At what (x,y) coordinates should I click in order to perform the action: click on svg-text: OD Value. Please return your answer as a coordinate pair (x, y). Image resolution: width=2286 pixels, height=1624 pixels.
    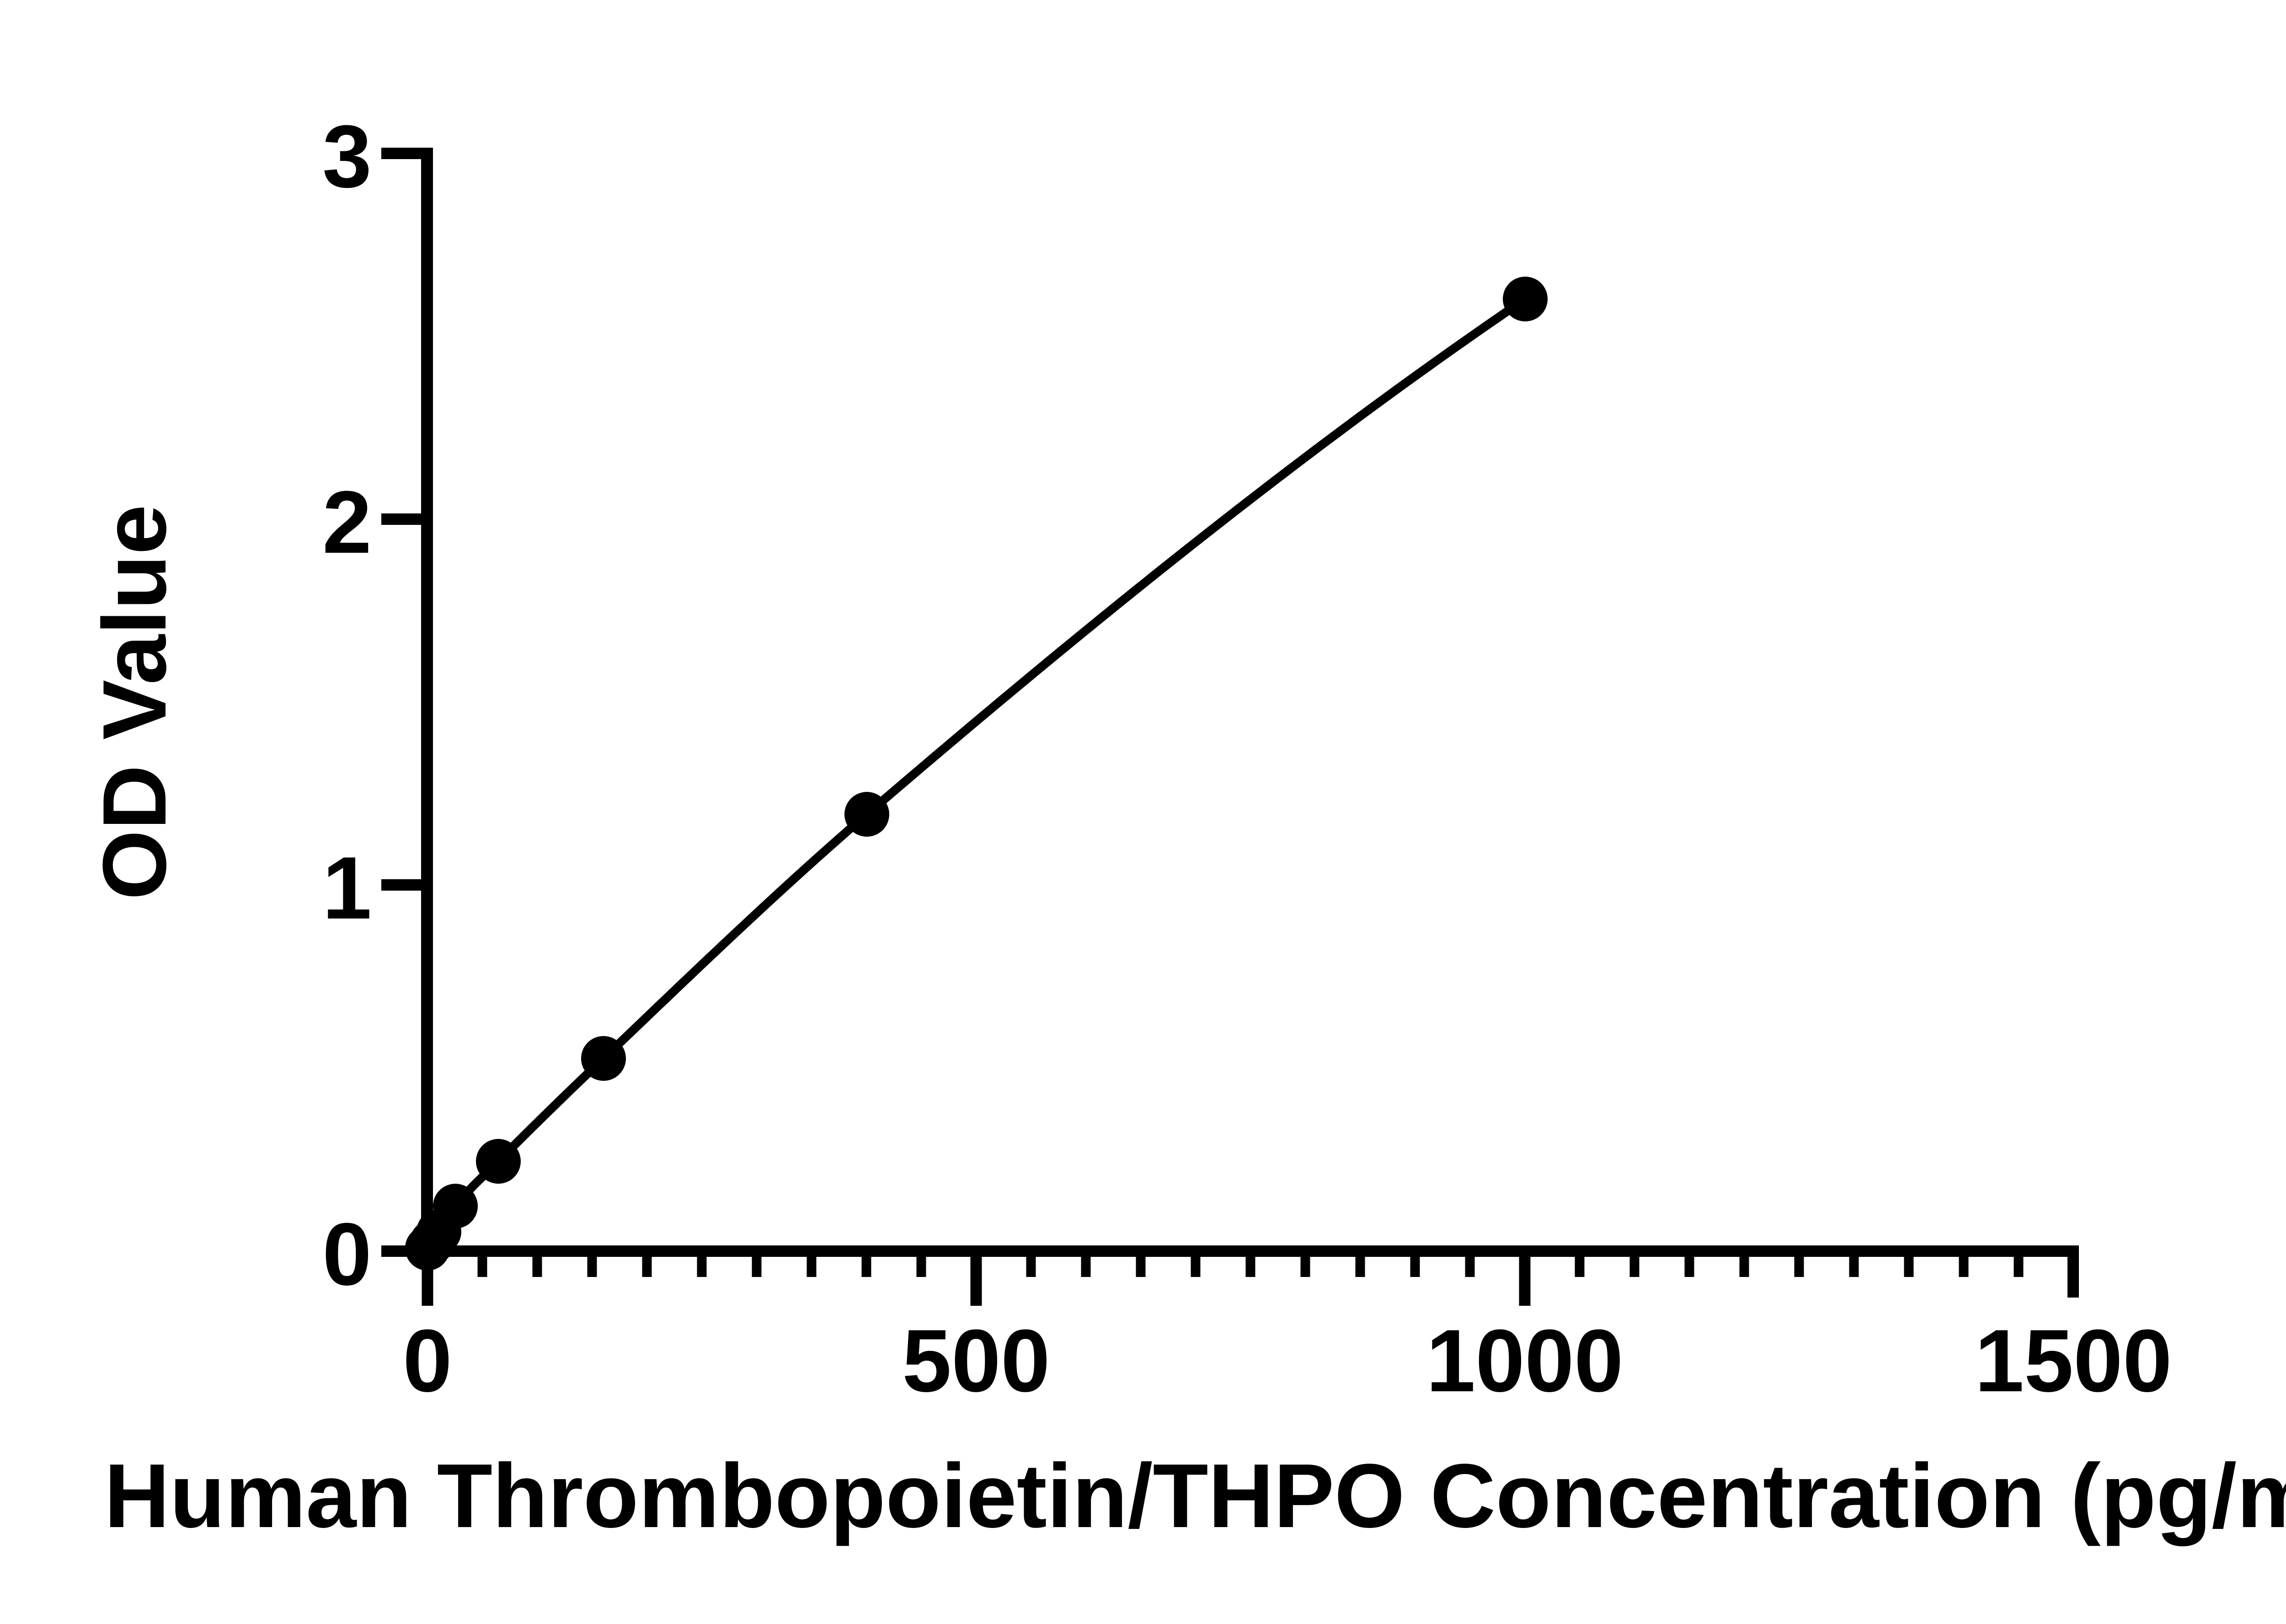
    Looking at the image, I should click on (134, 702).